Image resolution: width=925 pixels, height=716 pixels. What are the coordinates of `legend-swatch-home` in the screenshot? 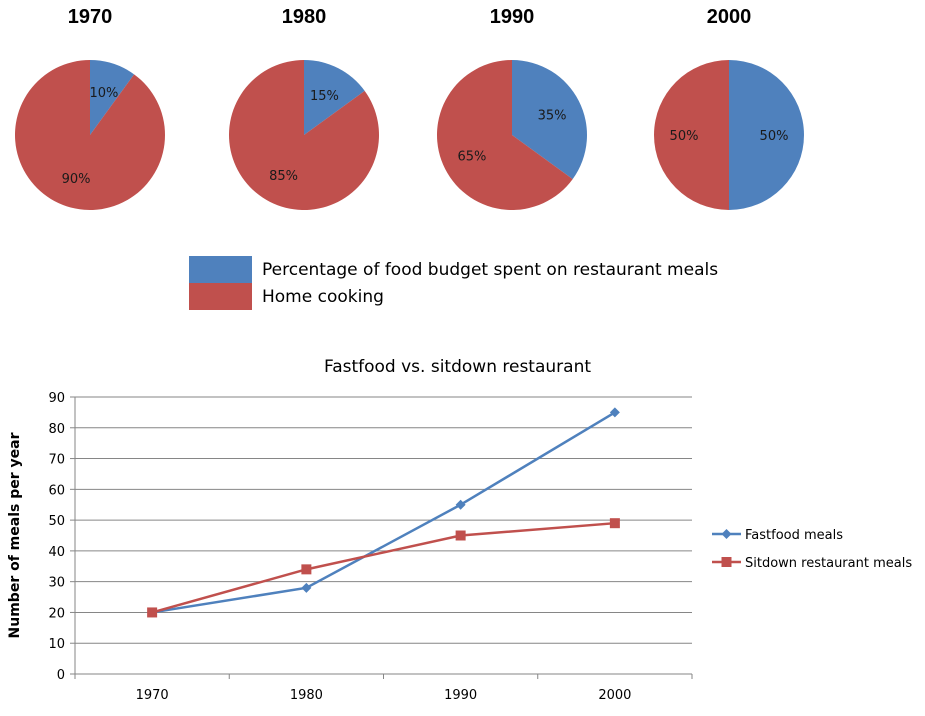 It's located at (220, 296).